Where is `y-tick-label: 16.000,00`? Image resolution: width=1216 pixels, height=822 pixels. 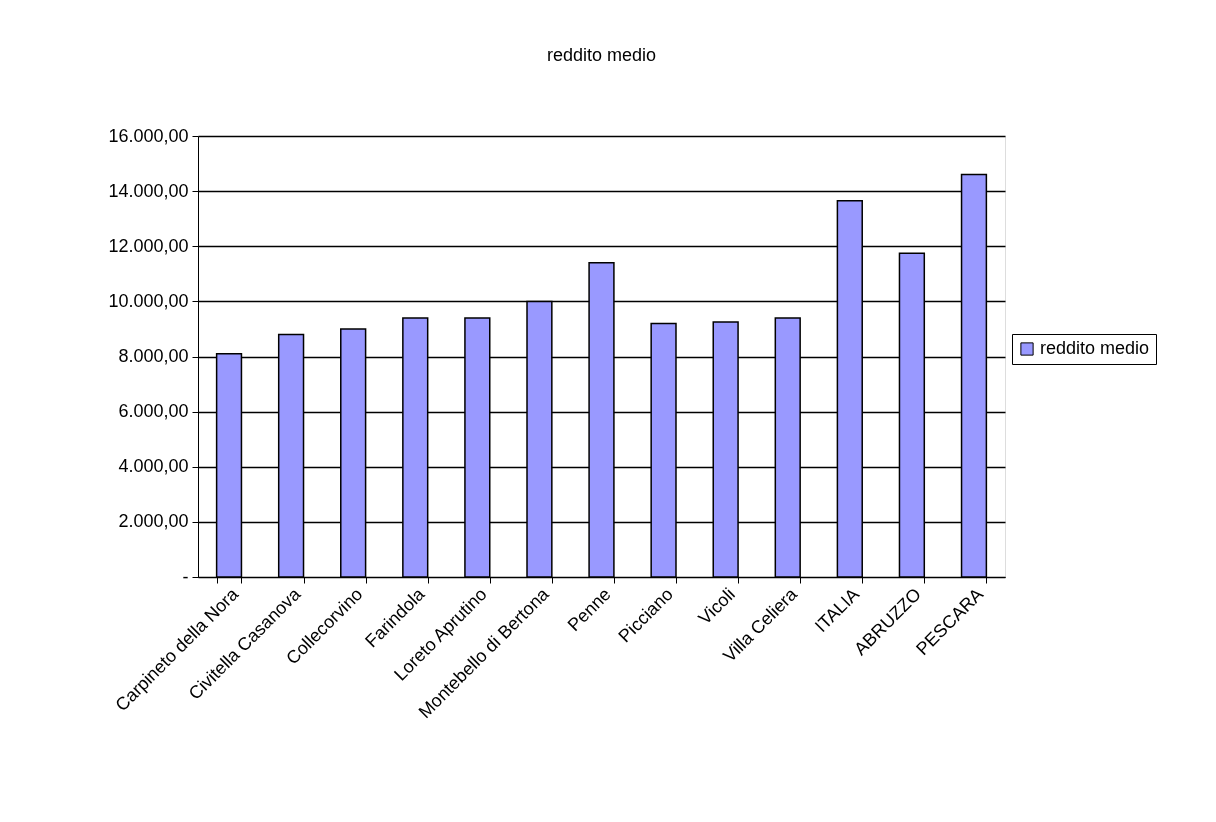
y-tick-label: 16.000,00 is located at coordinates (148, 135).